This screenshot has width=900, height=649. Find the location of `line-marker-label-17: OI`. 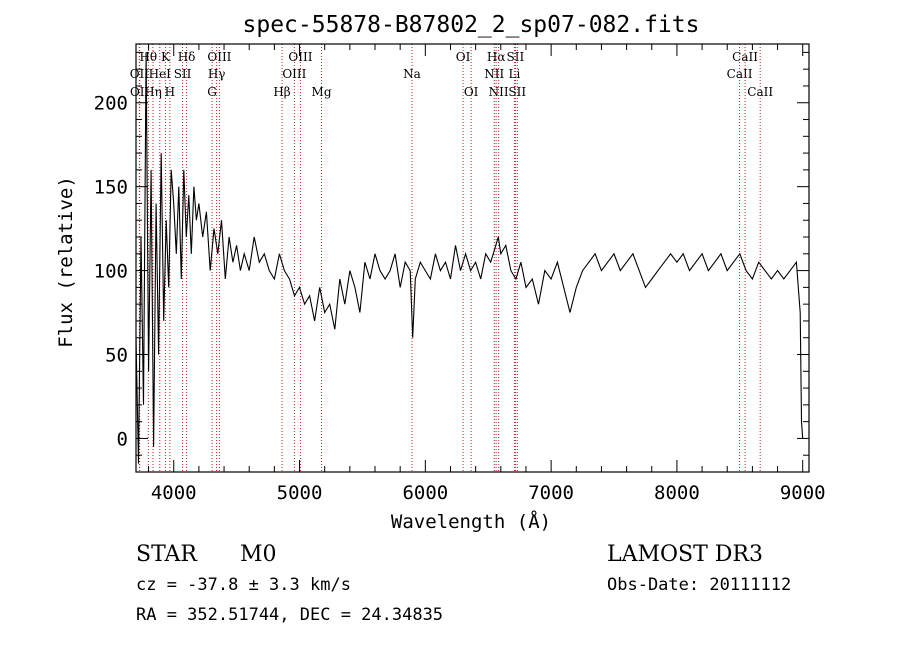

line-marker-label-17: OI is located at coordinates (463, 57).